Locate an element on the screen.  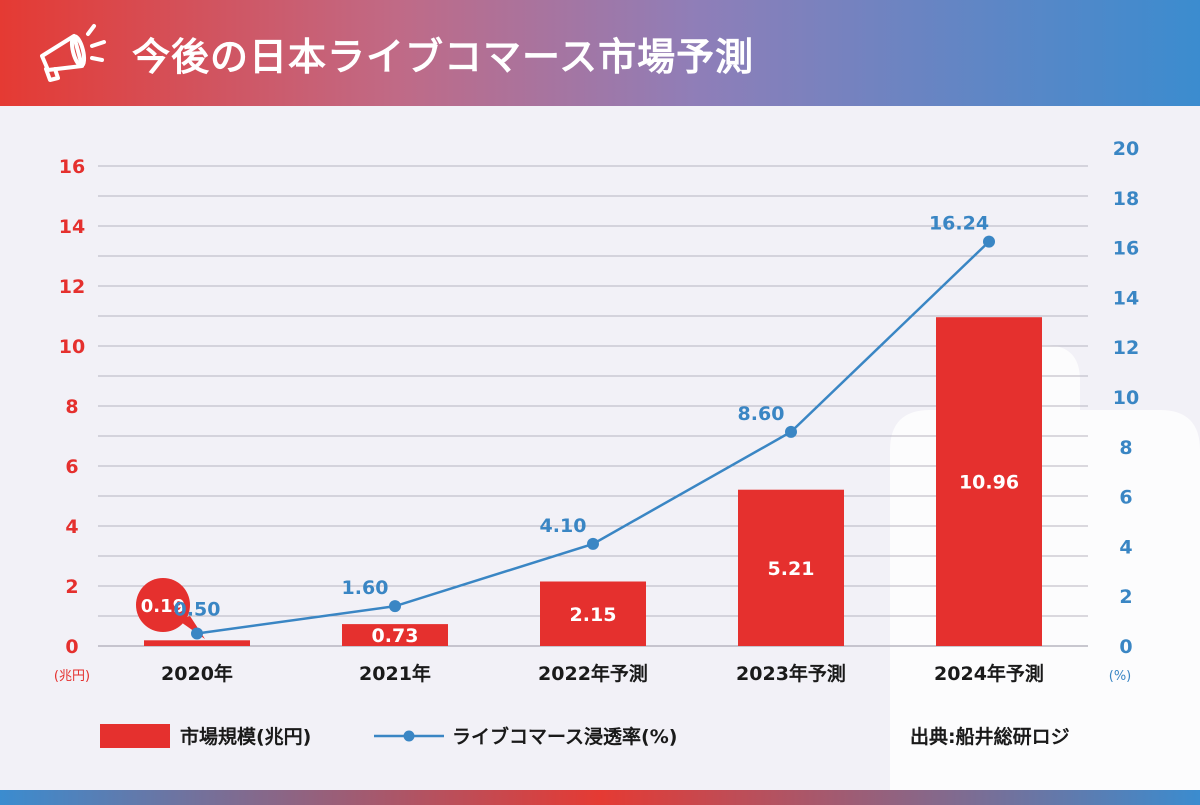
right-axis-unit: (%) is located at coordinates (1120, 676).